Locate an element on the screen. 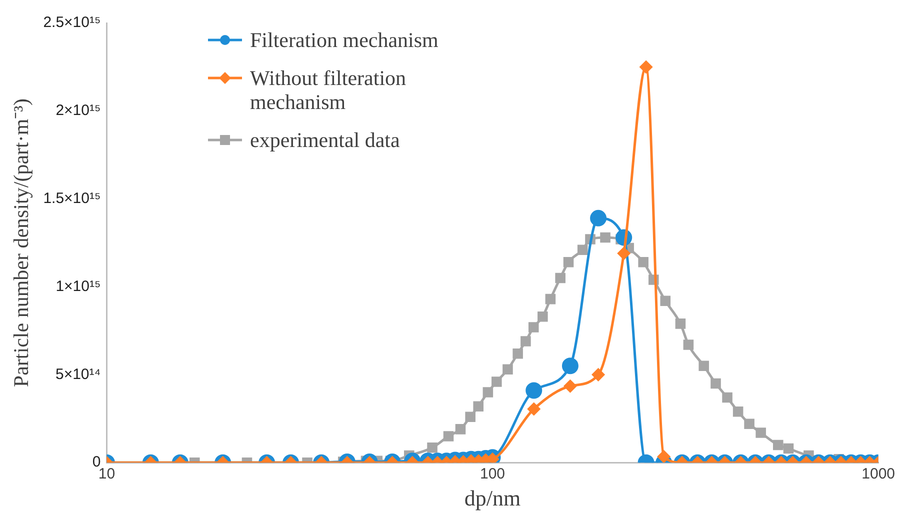  x-tick-label: 1000 is located at coordinates (879, 474).